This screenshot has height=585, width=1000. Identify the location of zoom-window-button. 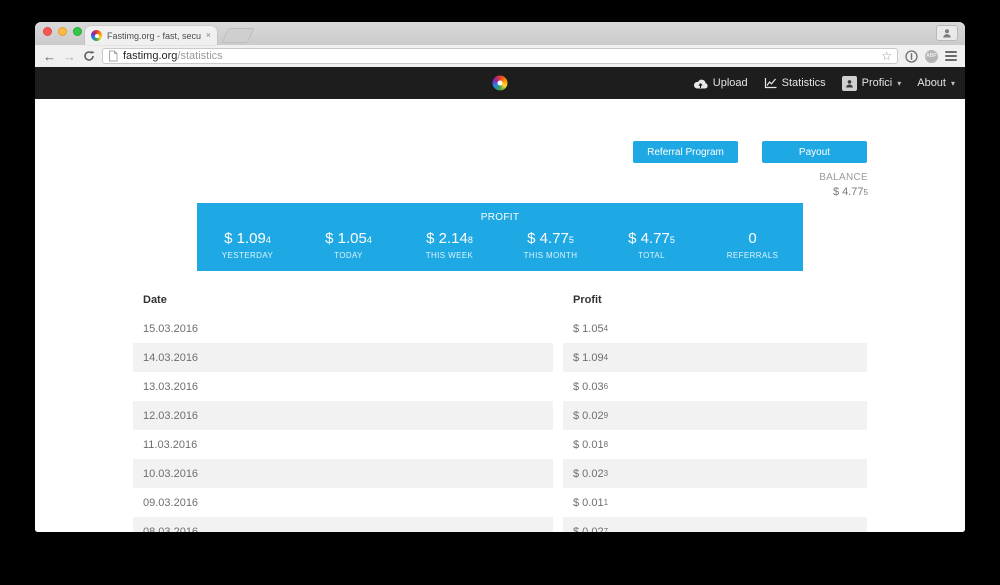
(77, 31).